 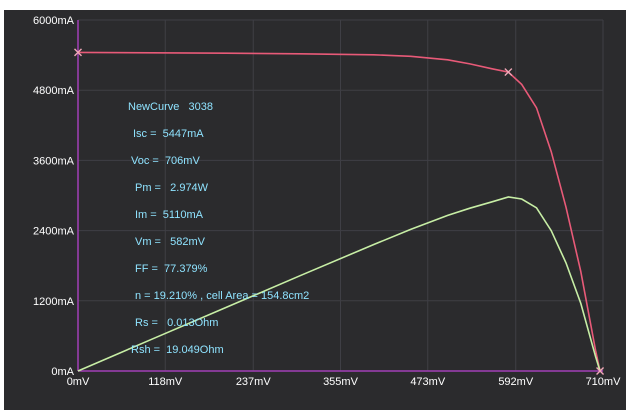 I want to click on x-tick-label: 710mV, so click(x=604, y=382).